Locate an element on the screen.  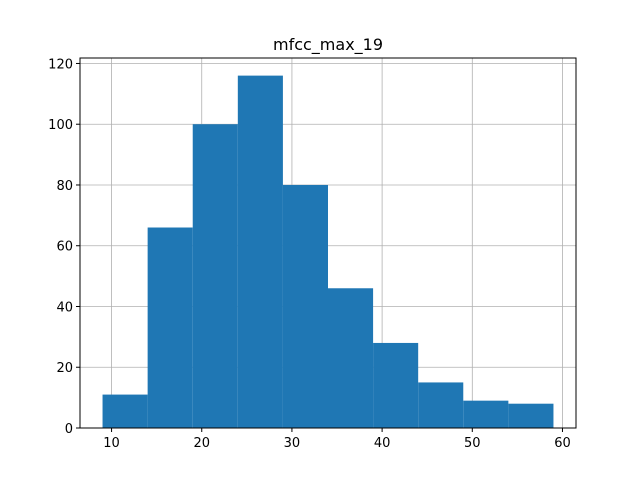
x-tick-label: 20 is located at coordinates (201, 443).